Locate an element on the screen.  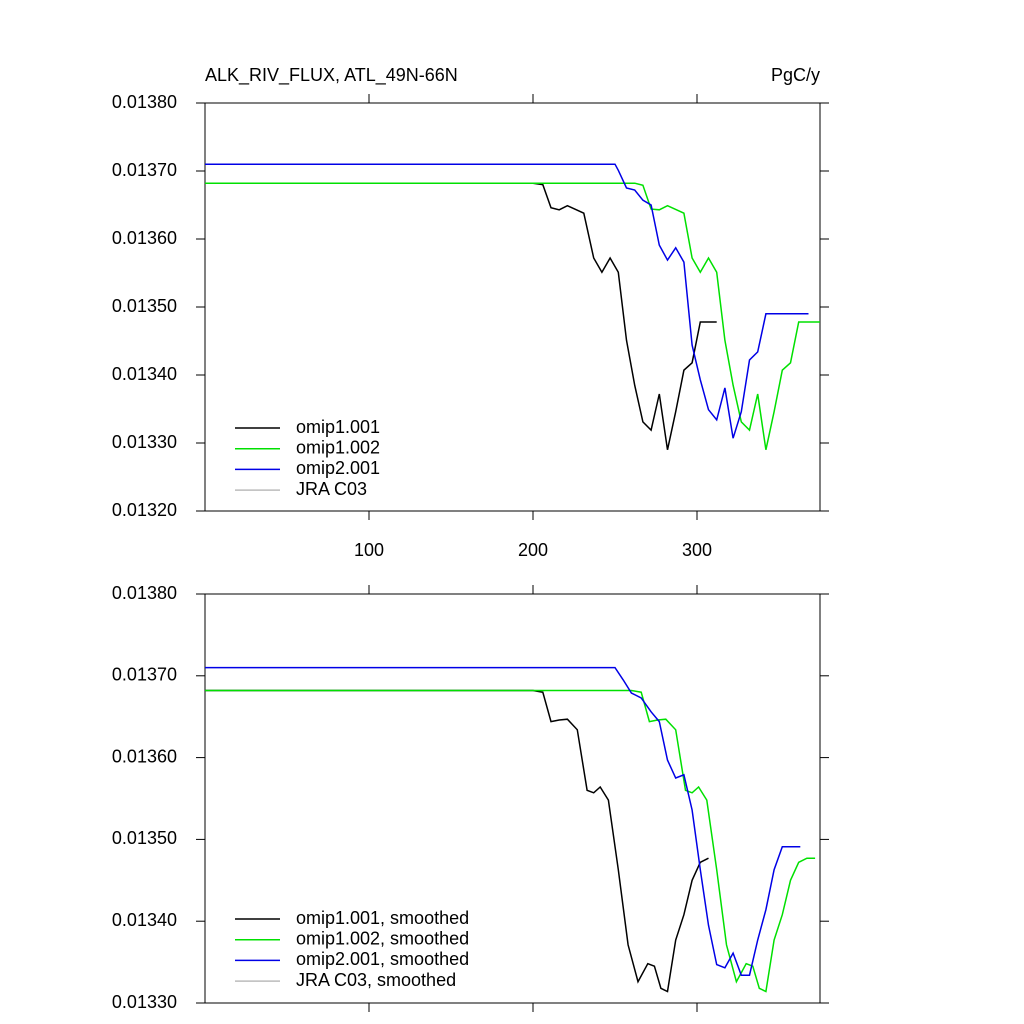
legend-label: JRA C03 is located at coordinates (331, 489).